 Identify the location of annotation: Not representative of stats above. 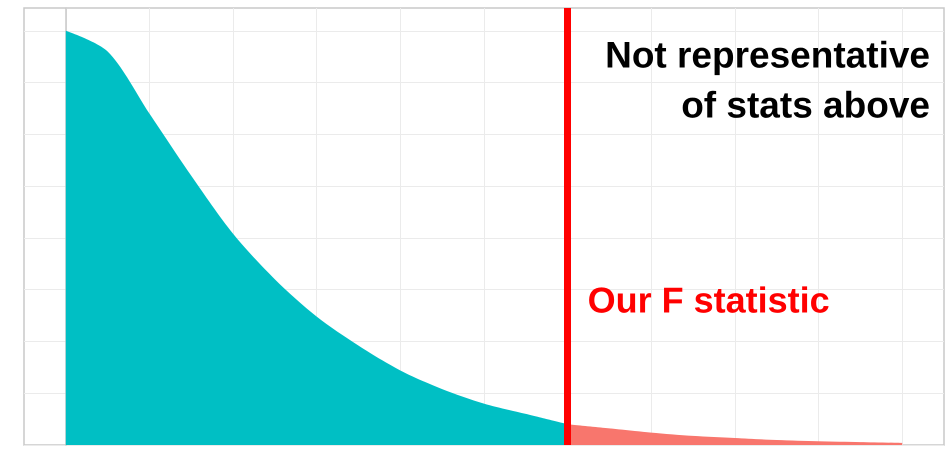
(767, 80).